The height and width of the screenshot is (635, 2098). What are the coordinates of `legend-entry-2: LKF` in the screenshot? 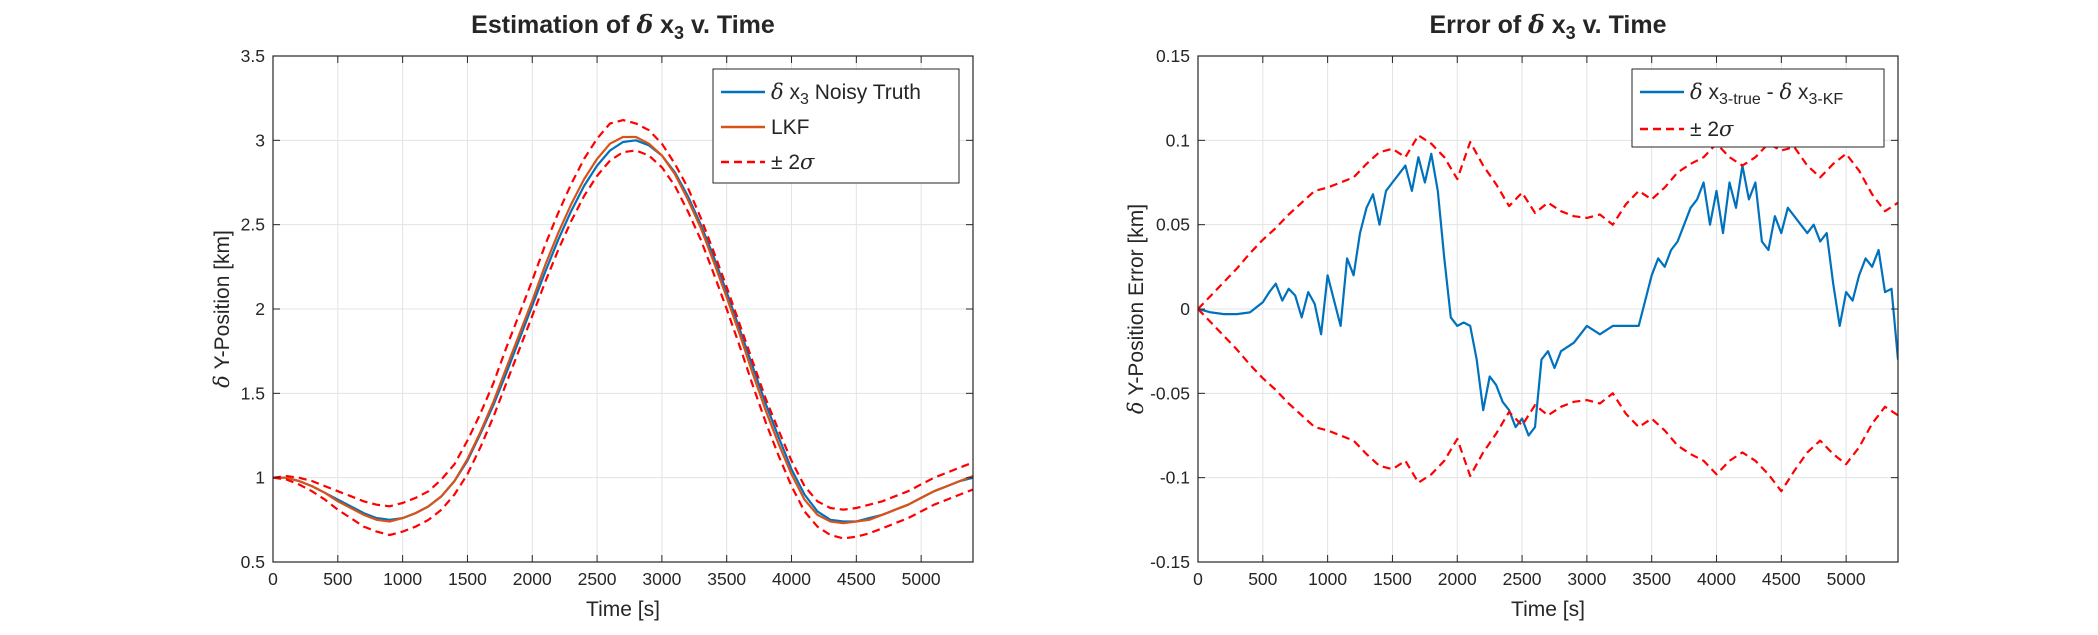 It's located at (790, 127).